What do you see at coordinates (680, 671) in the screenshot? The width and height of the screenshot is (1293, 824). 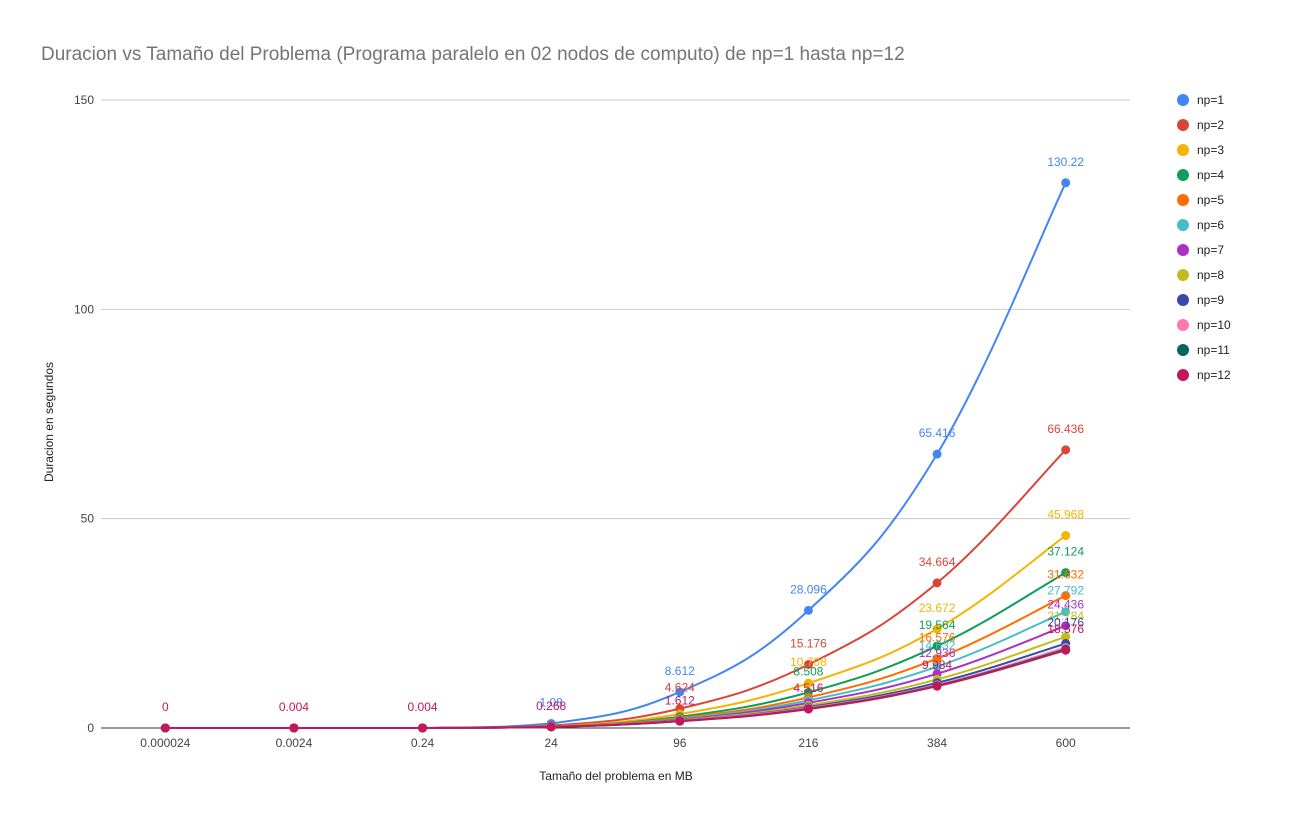 I see `data-label: 8.612` at bounding box center [680, 671].